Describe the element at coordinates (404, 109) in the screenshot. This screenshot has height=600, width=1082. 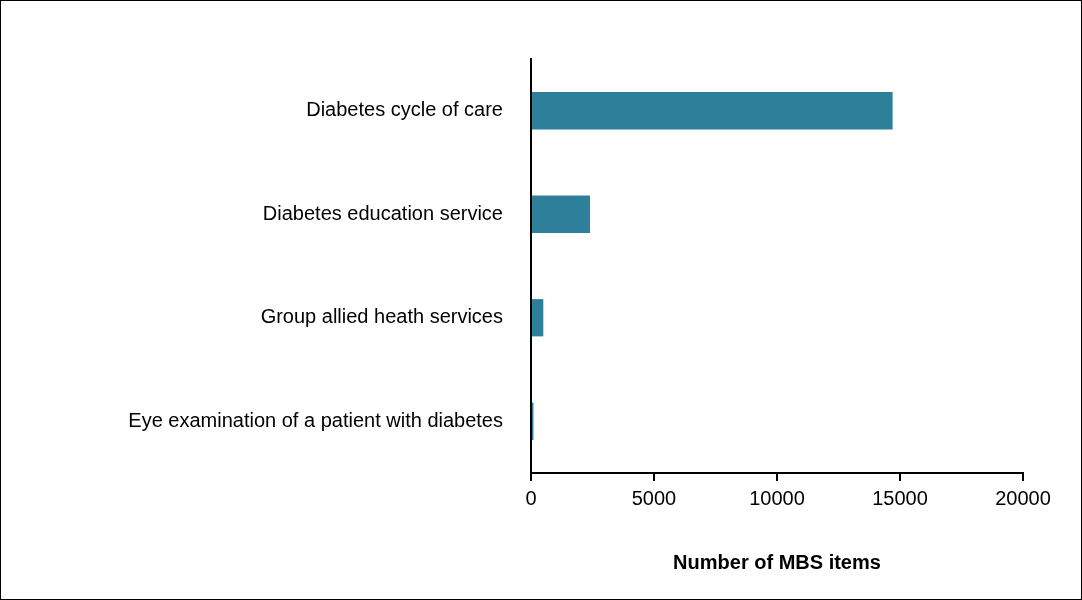
I see `y-tick-label: Diabetes cycle of care` at that location.